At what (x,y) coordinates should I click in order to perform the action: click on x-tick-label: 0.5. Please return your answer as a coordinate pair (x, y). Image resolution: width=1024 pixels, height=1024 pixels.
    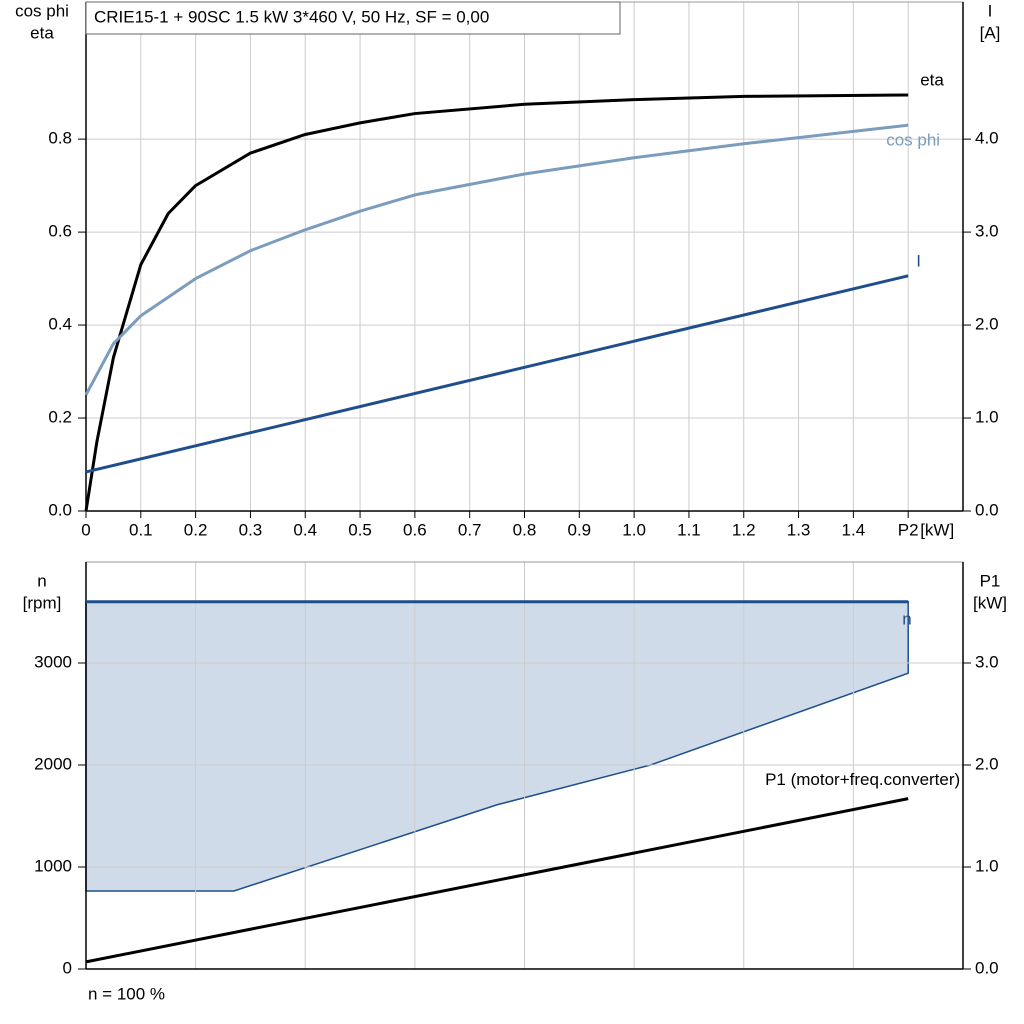
    Looking at the image, I should click on (360, 529).